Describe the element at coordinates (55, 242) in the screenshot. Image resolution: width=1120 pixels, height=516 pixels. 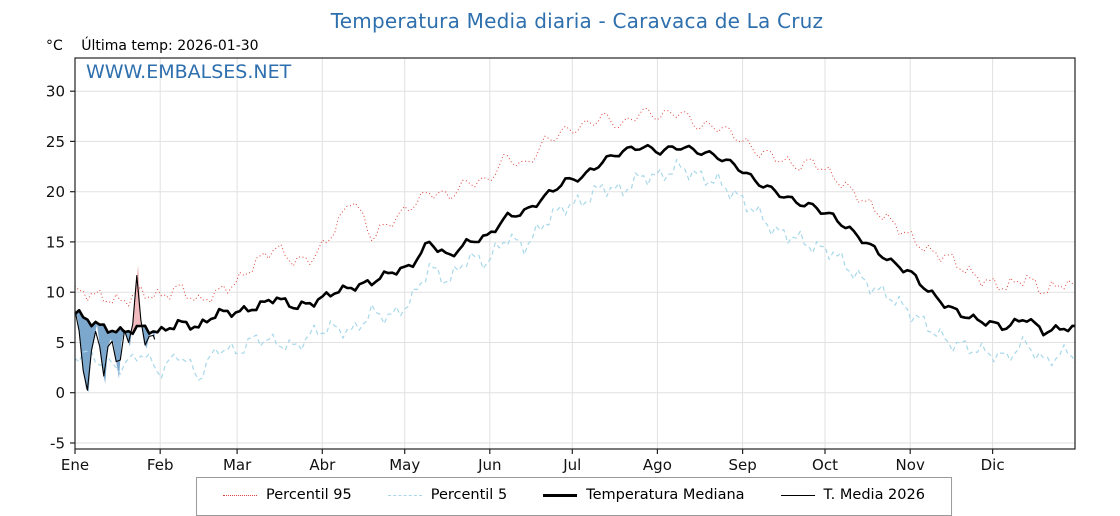
I see `y-tick-label: 15` at that location.